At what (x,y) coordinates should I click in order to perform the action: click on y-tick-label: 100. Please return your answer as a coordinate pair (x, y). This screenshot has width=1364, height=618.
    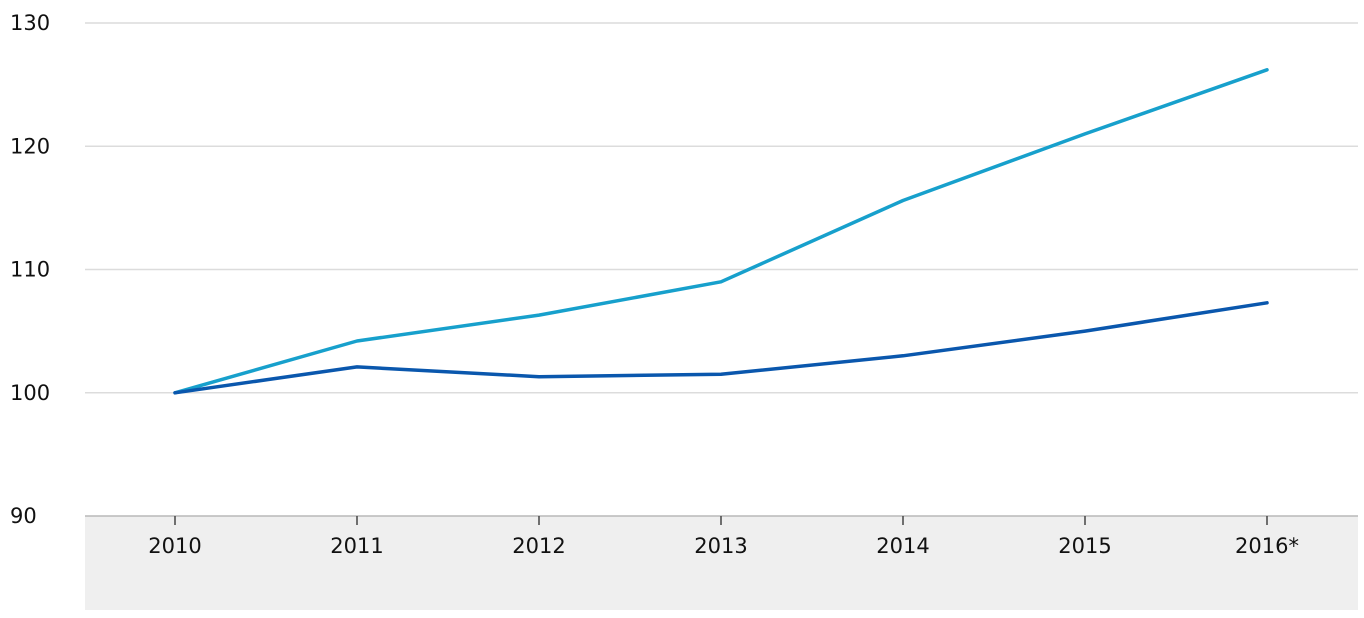
    Looking at the image, I should click on (30, 393).